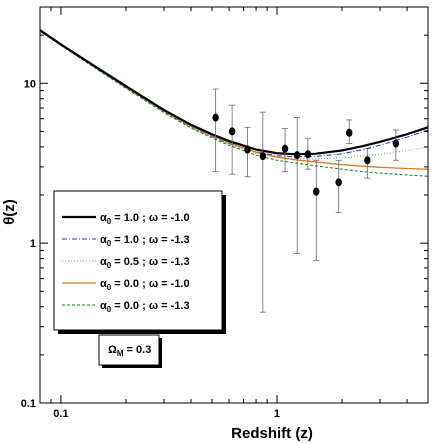 The width and height of the screenshot is (443, 443). I want to click on y-tick-labels: 0.1 1 10, so click(28, 244).